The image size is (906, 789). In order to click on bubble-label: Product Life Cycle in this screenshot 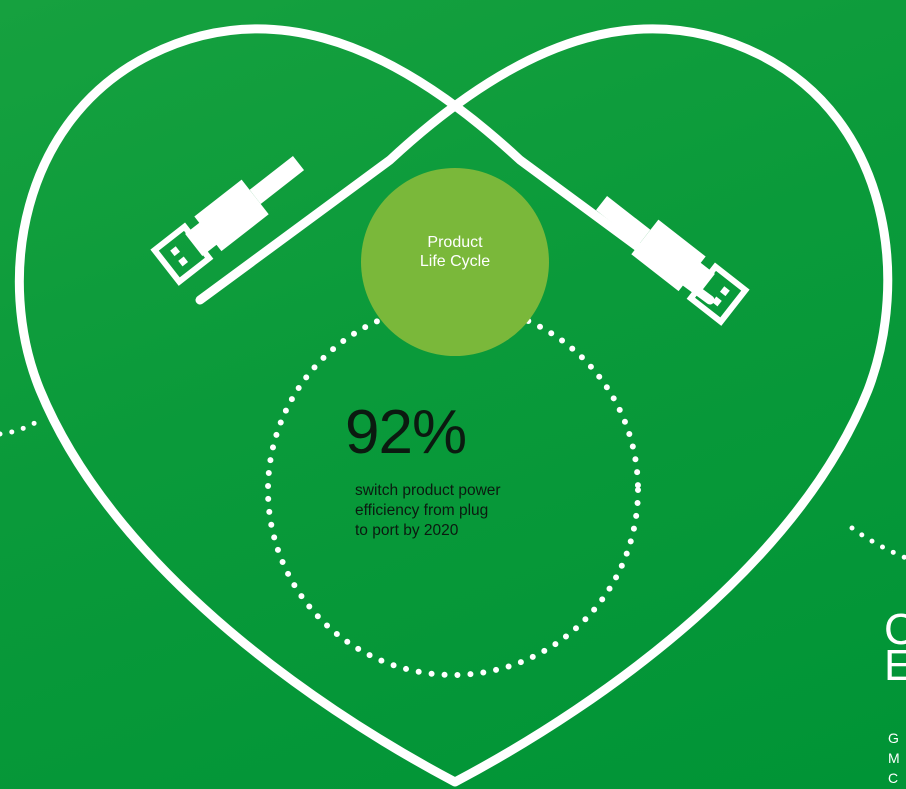, I will do `click(455, 252)`.